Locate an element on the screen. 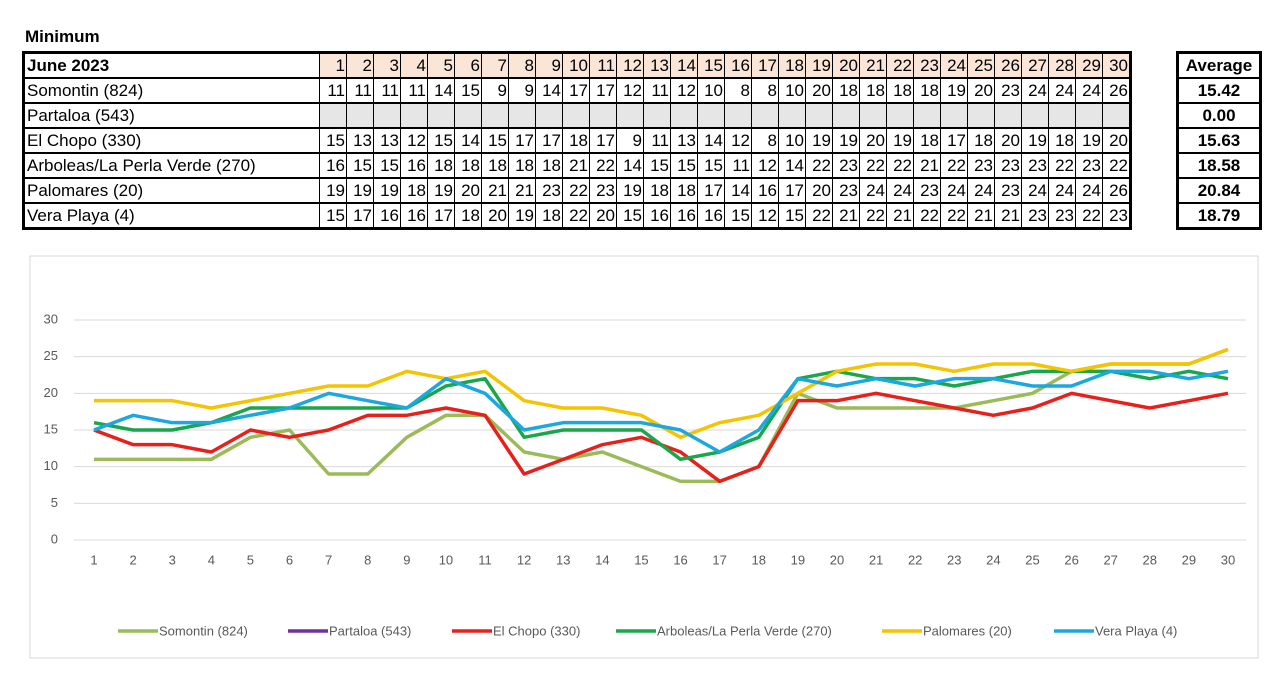 This screenshot has width=1280, height=697. x-tick-label: 22 is located at coordinates (915, 559).